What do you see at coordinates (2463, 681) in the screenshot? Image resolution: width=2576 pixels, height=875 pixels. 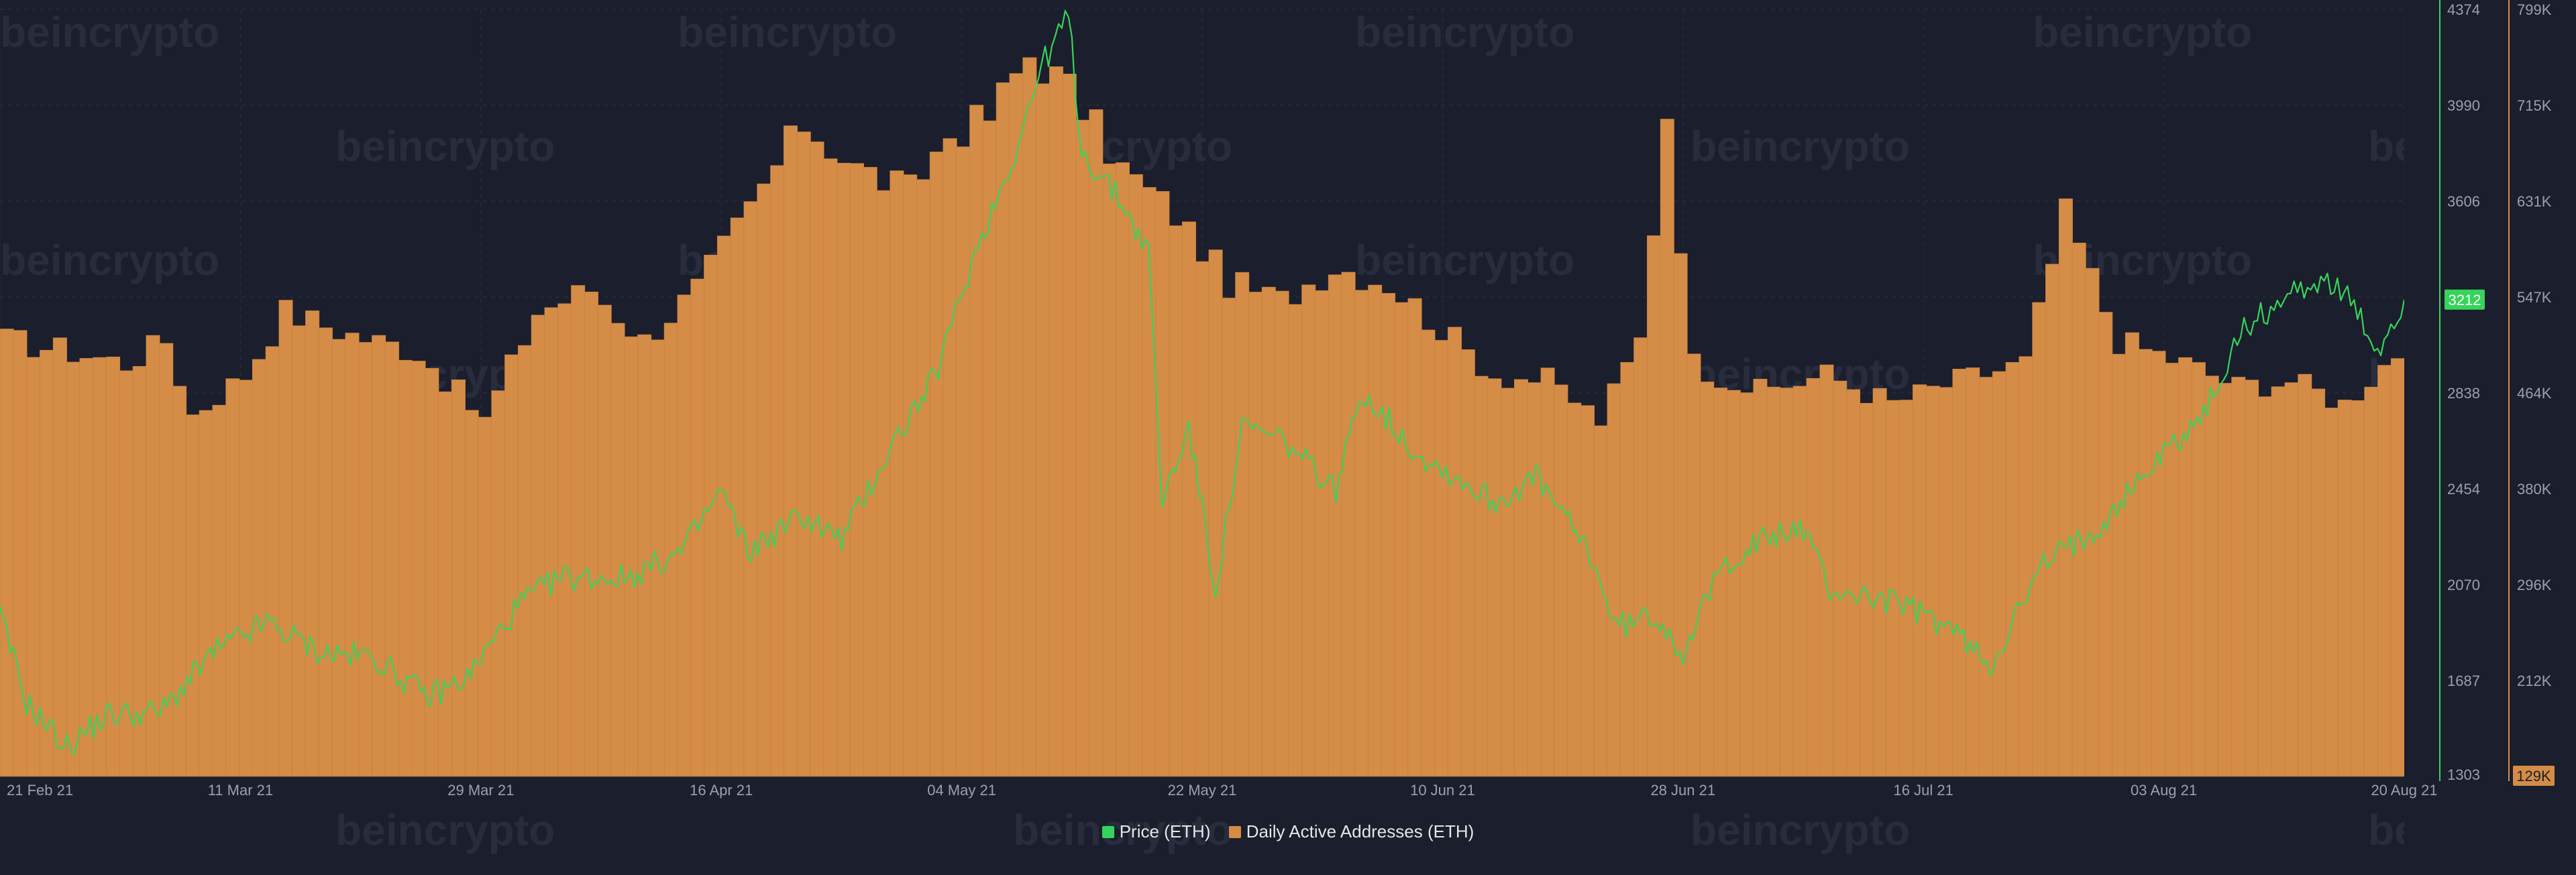 I see `y-left-tick-label: 1687` at bounding box center [2463, 681].